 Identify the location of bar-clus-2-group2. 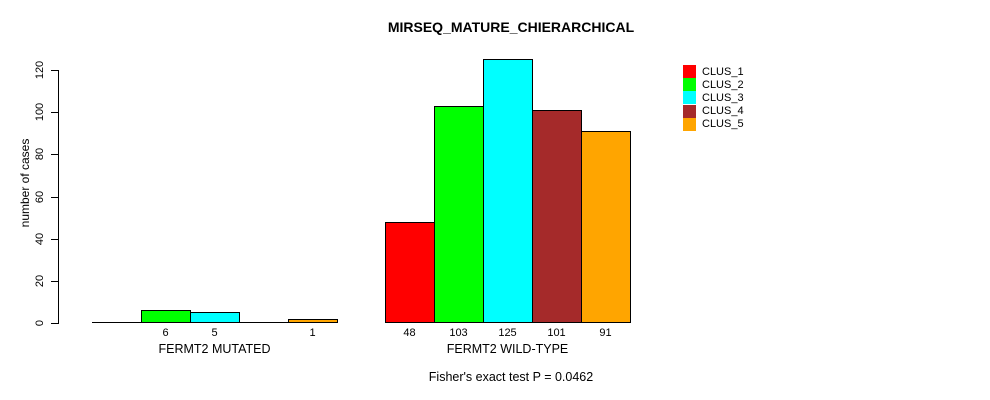
(459, 214).